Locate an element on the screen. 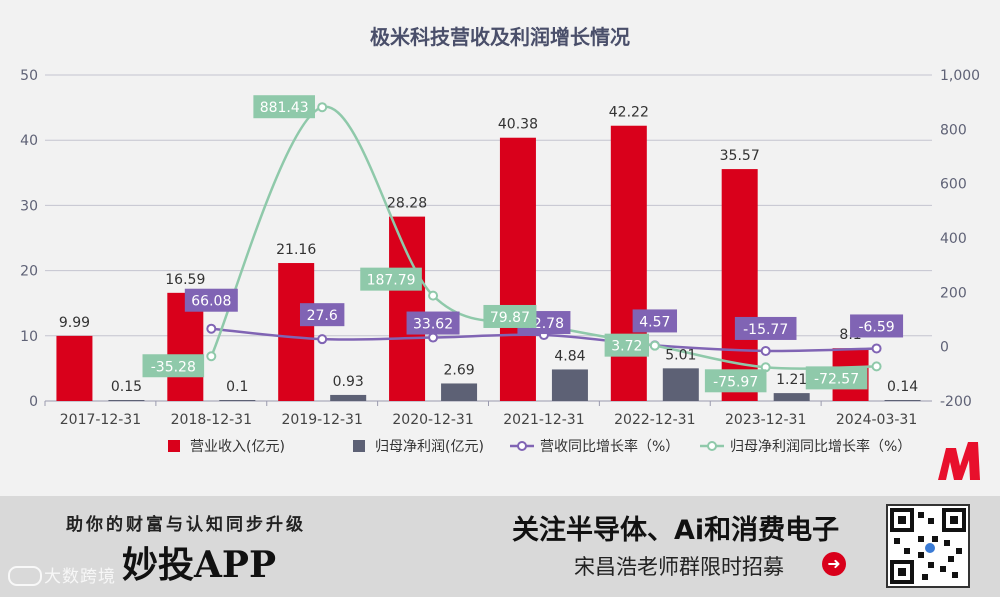  profit-label: 0.93 is located at coordinates (348, 382).